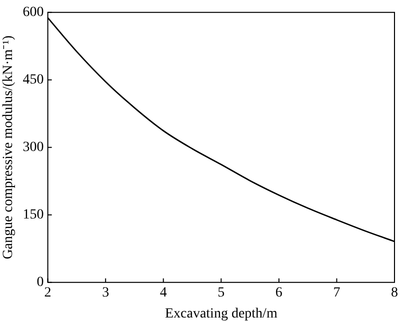 The width and height of the screenshot is (400, 322). What do you see at coordinates (33, 148) in the screenshot?
I see `y-tick-label: 300` at bounding box center [33, 148].